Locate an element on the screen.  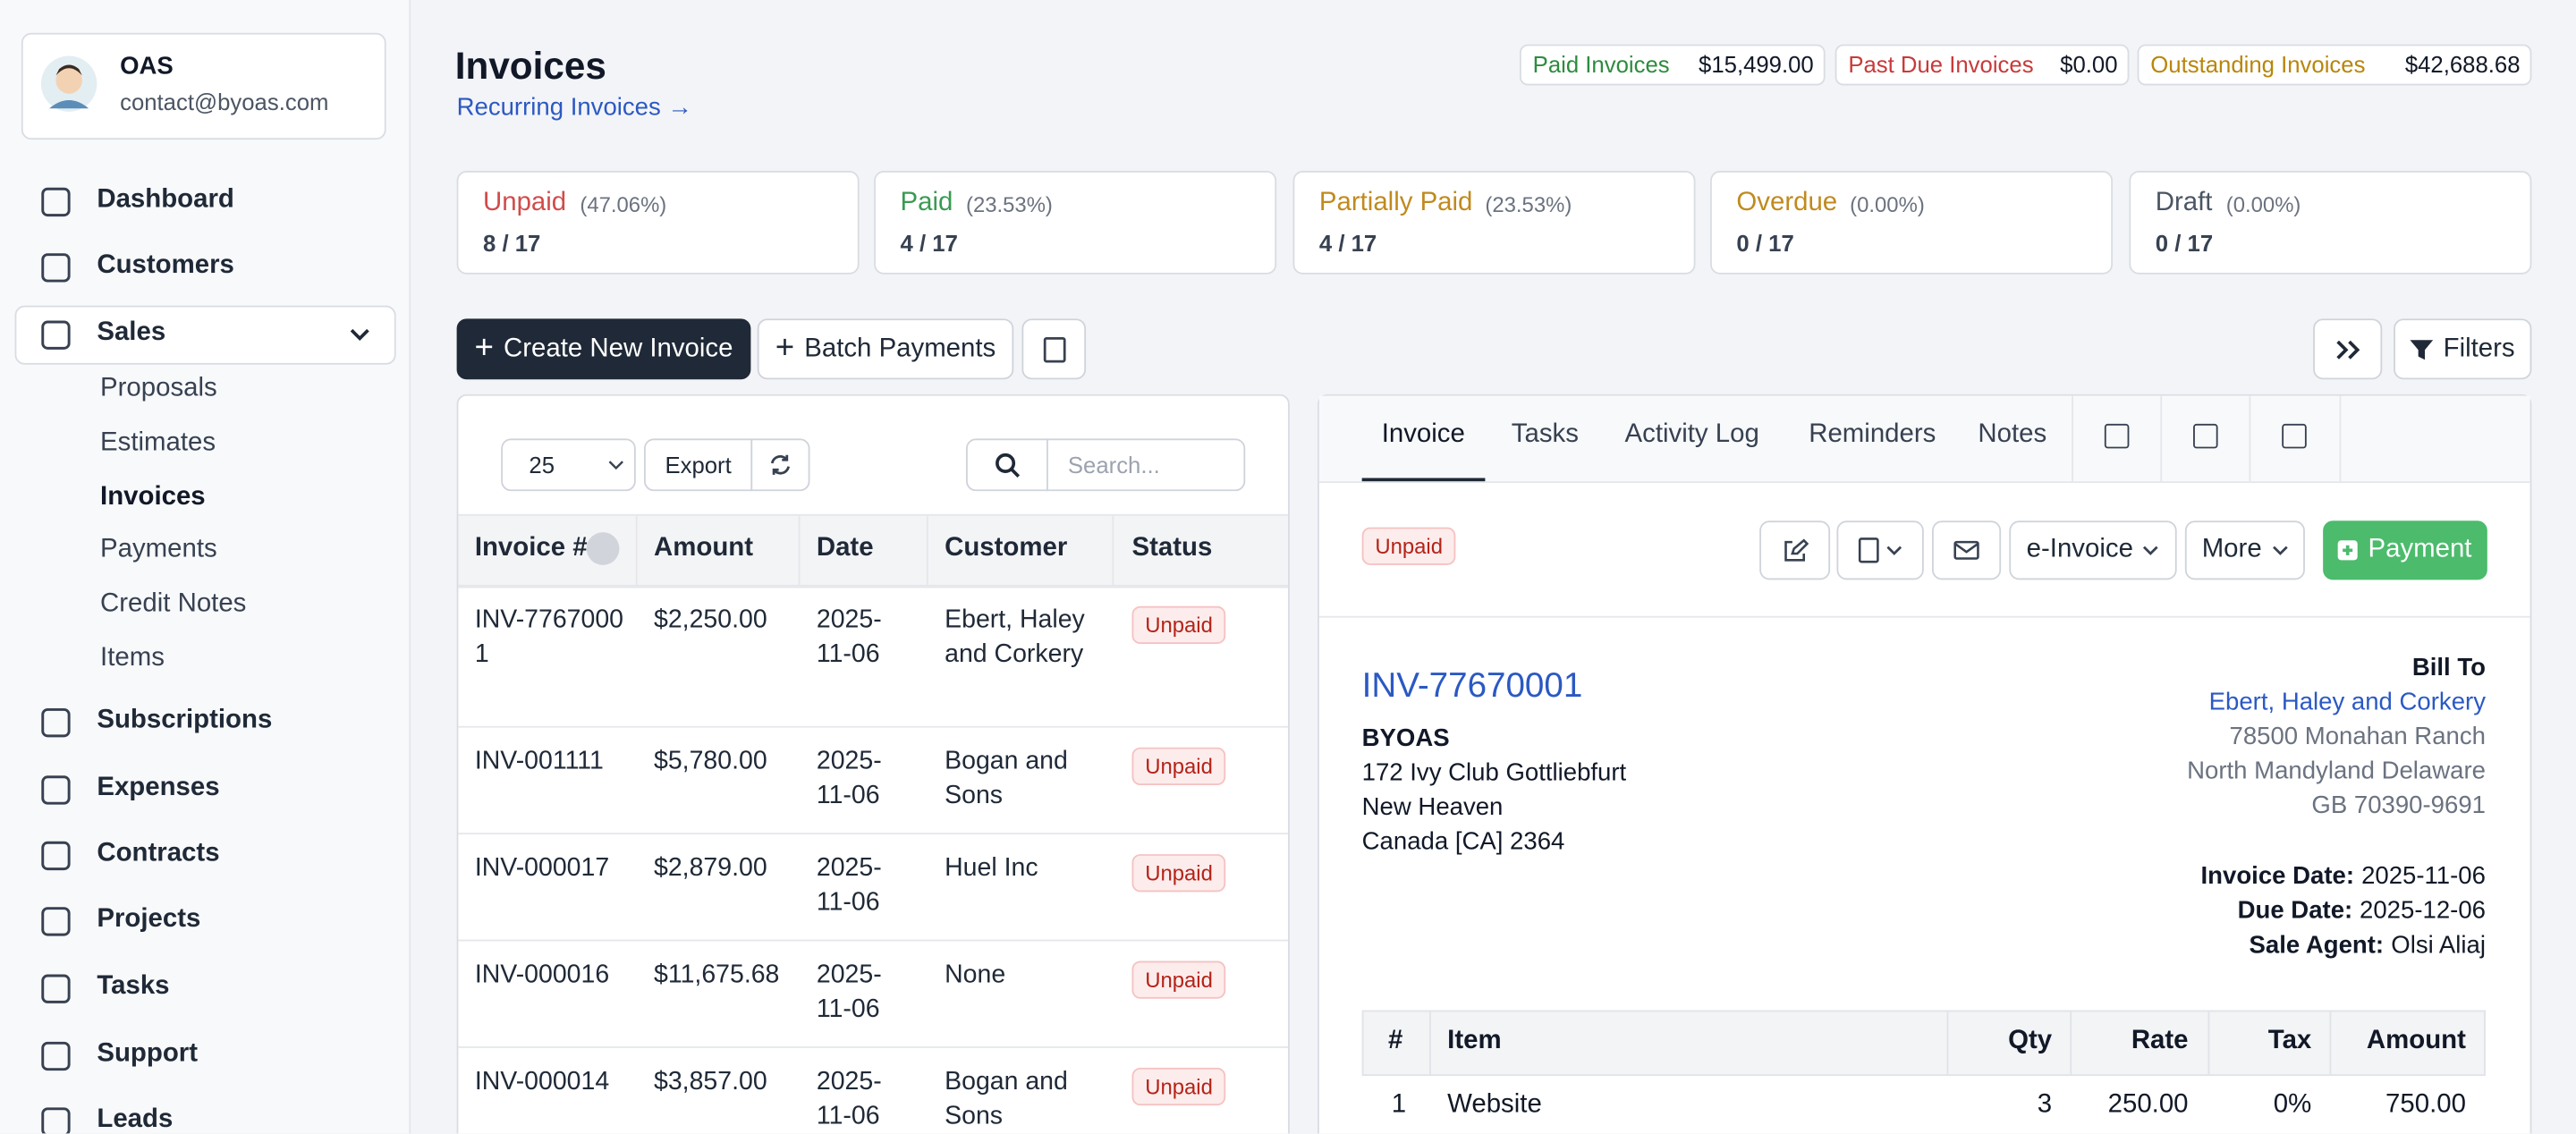
pdf-dropdown is located at coordinates (1880, 550).